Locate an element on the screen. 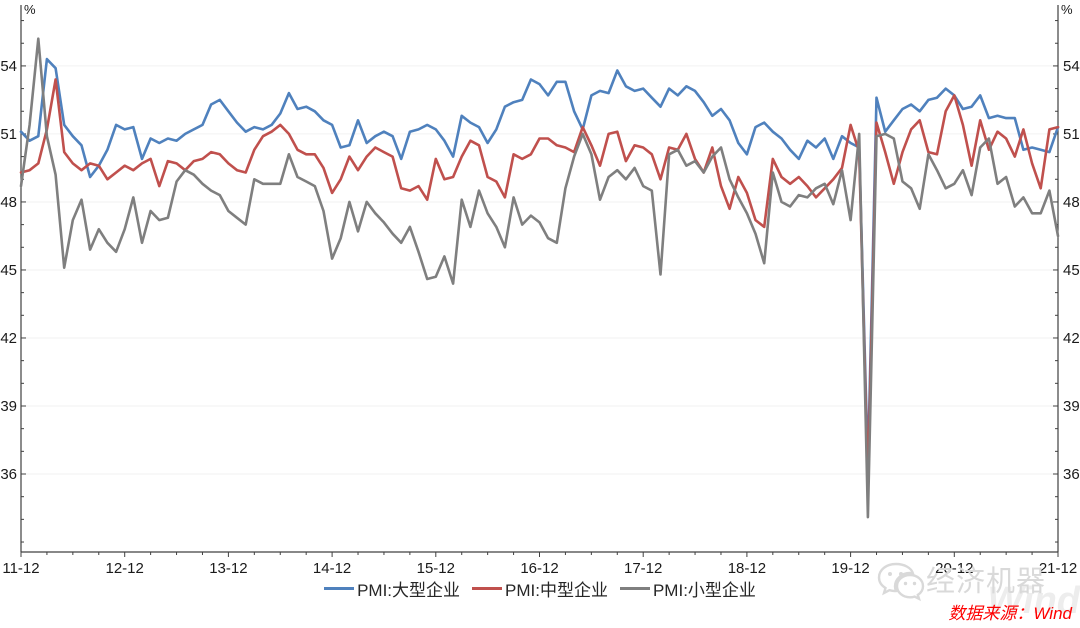  left-axis-unit-label: % is located at coordinates (30, 9).